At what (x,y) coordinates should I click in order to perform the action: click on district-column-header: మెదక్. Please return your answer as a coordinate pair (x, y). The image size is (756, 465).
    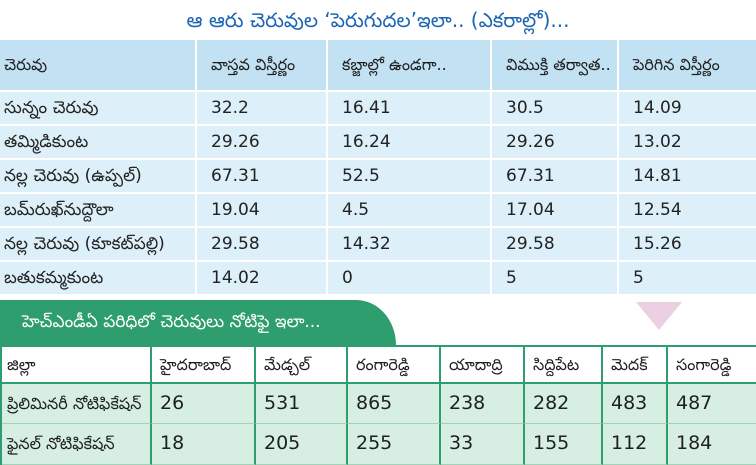
    Looking at the image, I should click on (635, 365).